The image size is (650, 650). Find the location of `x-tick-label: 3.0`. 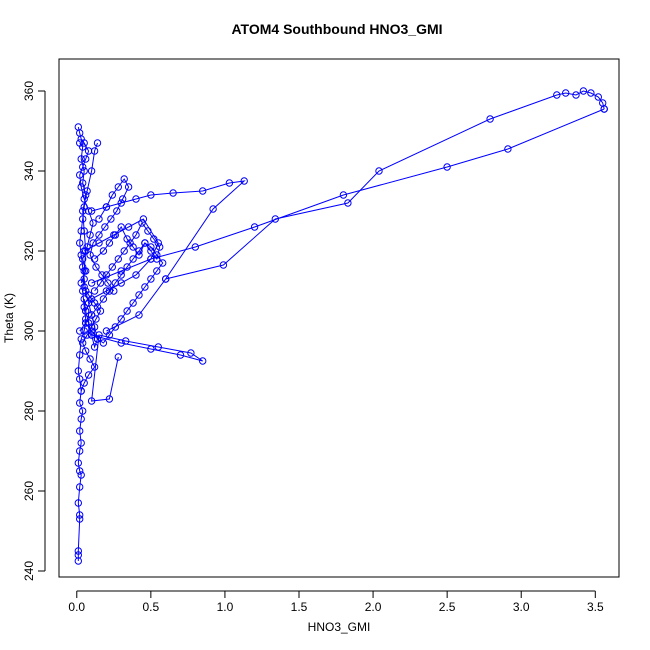

x-tick-label: 3.0 is located at coordinates (521, 607).